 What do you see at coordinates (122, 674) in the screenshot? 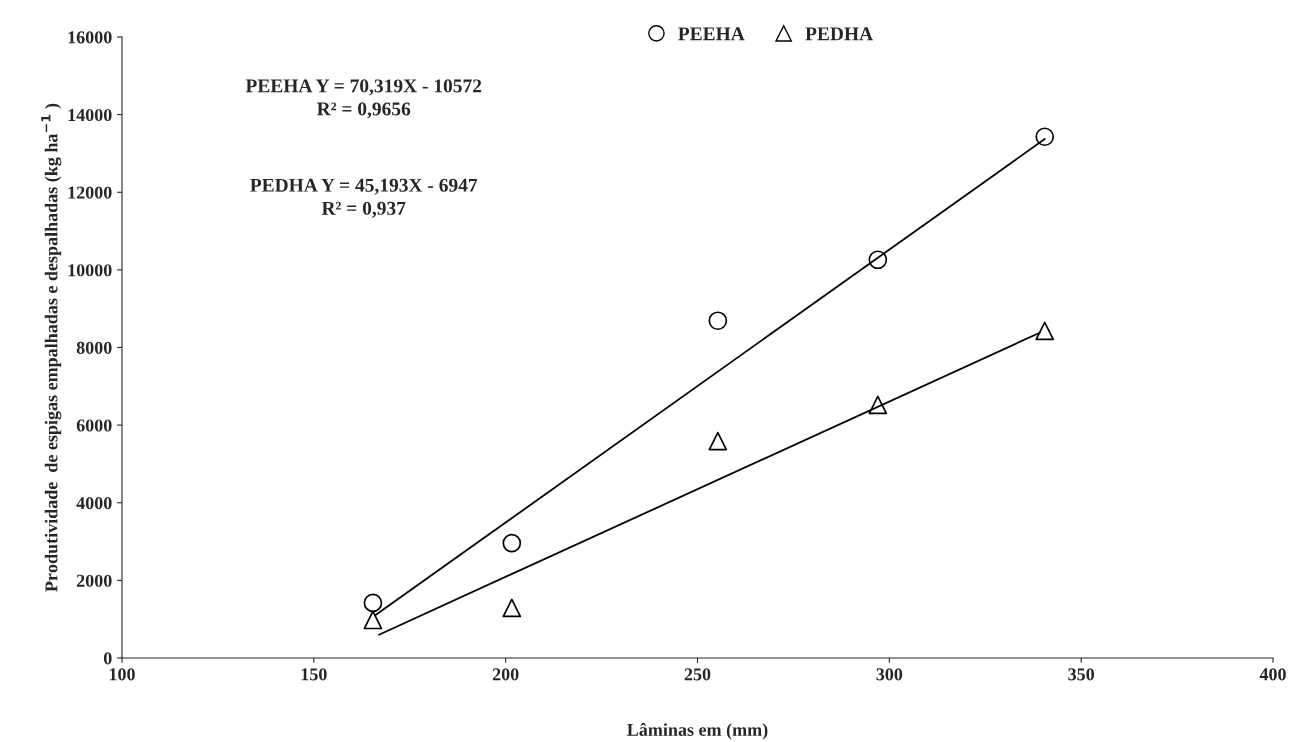
I see `x-tick-label: 100` at bounding box center [122, 674].